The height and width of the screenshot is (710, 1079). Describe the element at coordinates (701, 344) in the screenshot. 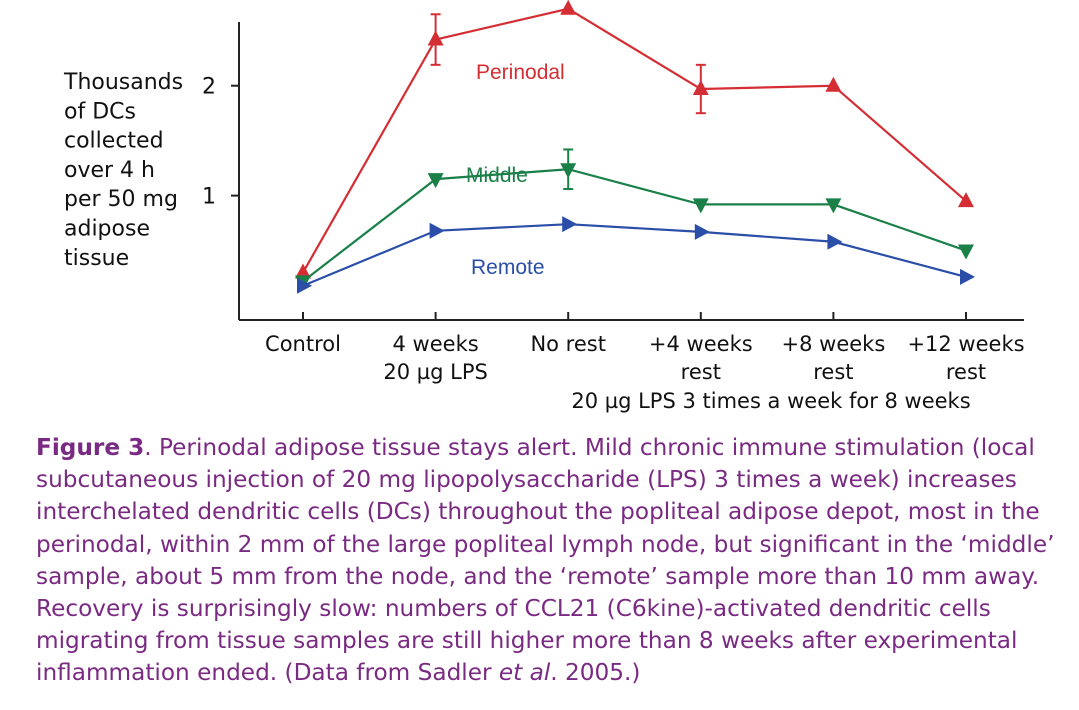

I see `x-tick-label: +4 weeks` at that location.